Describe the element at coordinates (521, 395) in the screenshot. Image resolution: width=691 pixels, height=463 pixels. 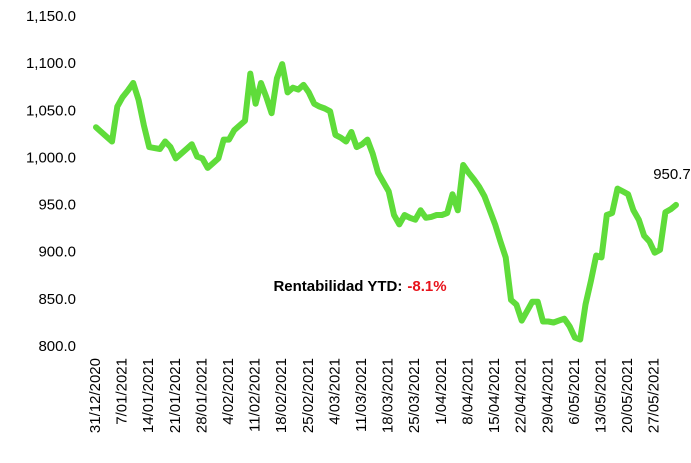
I see `x-tick-label: 22/04/2021` at that location.